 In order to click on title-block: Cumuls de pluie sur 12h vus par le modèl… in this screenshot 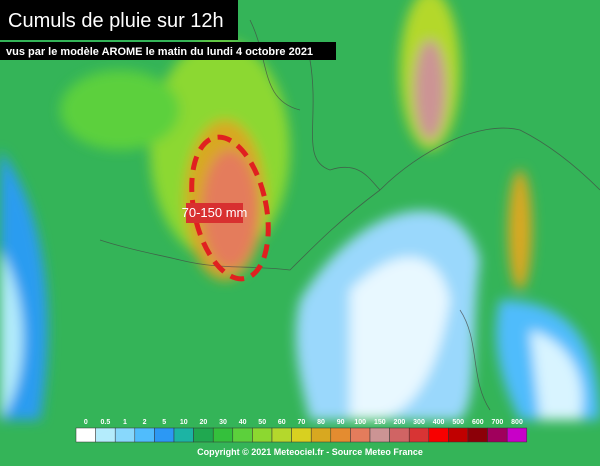, I will do `click(168, 30)`.